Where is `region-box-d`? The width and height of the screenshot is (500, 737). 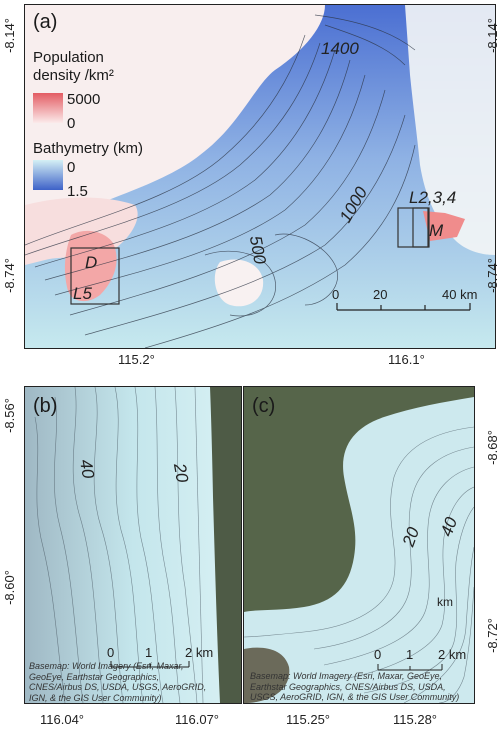
region-box-d is located at coordinates (95, 276).